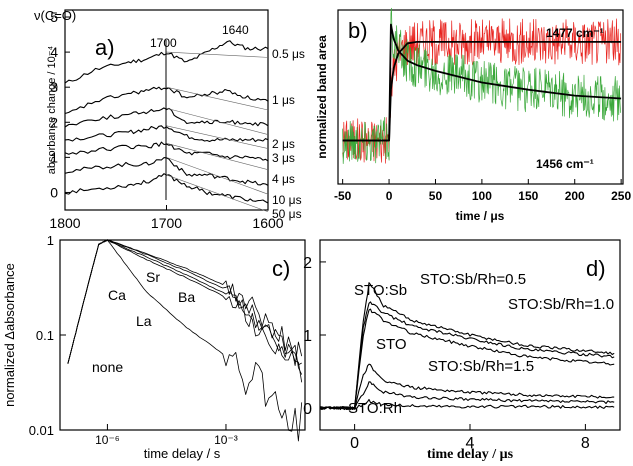 The image size is (633, 466). What do you see at coordinates (480, 216) in the screenshot?
I see `panel-b-xlabel: time / μs` at bounding box center [480, 216].